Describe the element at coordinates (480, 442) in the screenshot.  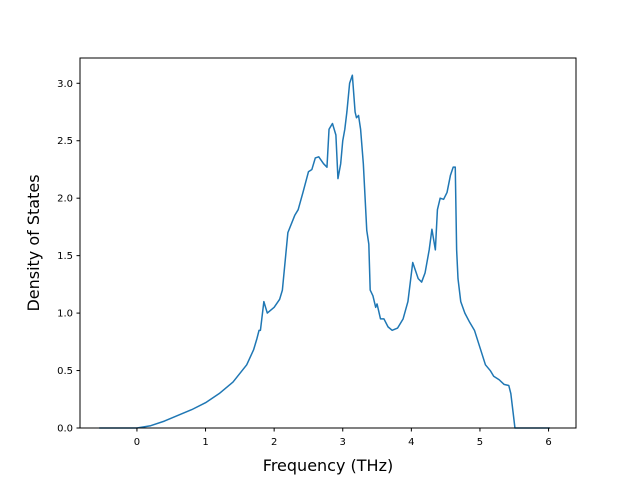
I see `x-tick-label: 5` at that location.